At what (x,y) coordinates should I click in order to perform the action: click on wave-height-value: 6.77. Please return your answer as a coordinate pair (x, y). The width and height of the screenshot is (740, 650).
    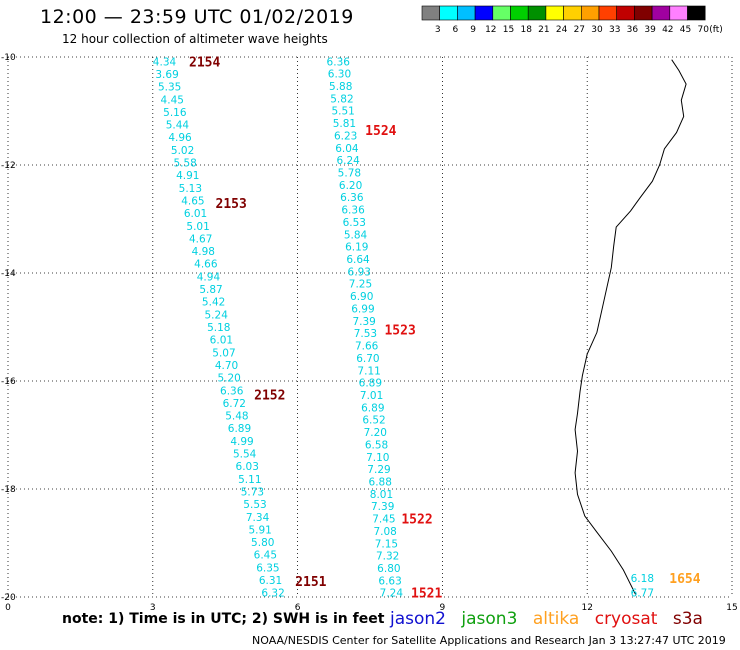
    Looking at the image, I should click on (642, 594).